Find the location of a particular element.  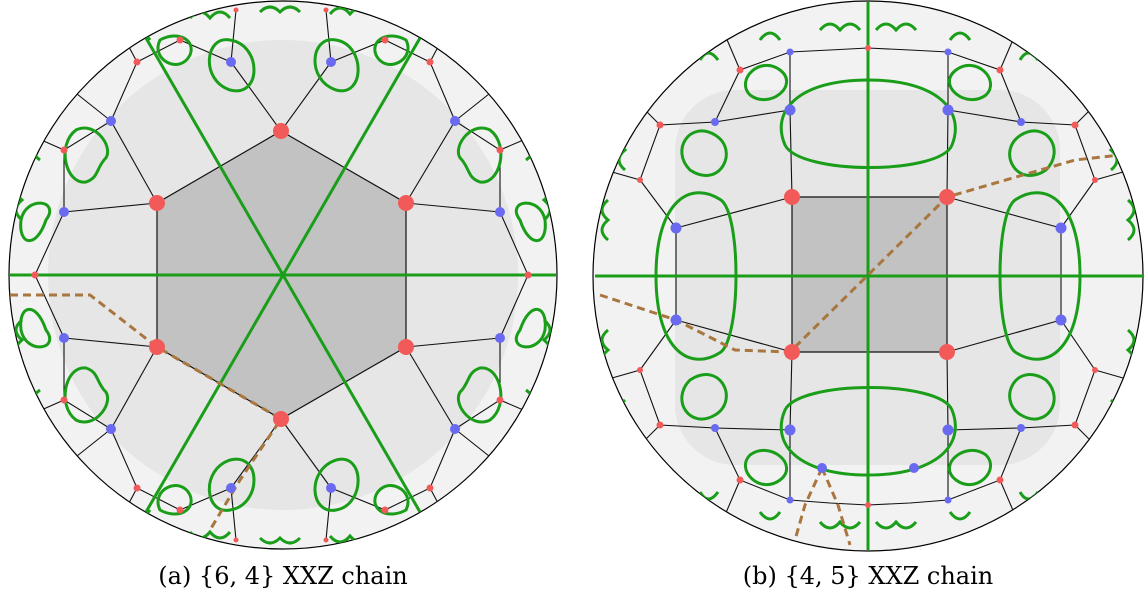

caption-panel-b: (b) {4, 5} XXZ chain is located at coordinates (868, 576).